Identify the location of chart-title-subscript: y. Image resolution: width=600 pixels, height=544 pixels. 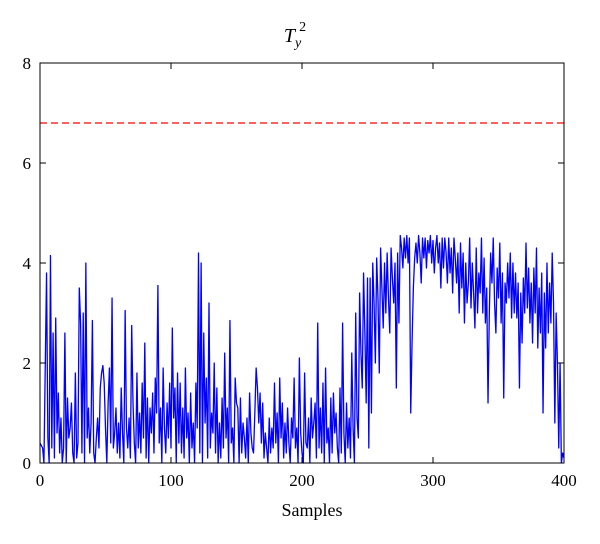
(297, 43).